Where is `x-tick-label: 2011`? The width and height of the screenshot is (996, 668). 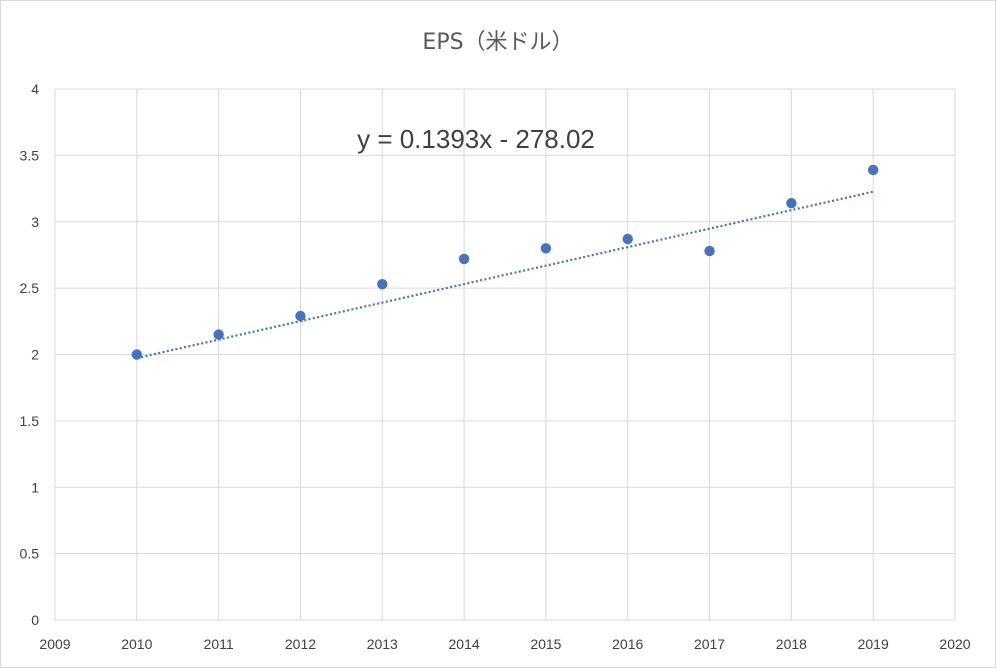 x-tick-label: 2011 is located at coordinates (219, 644).